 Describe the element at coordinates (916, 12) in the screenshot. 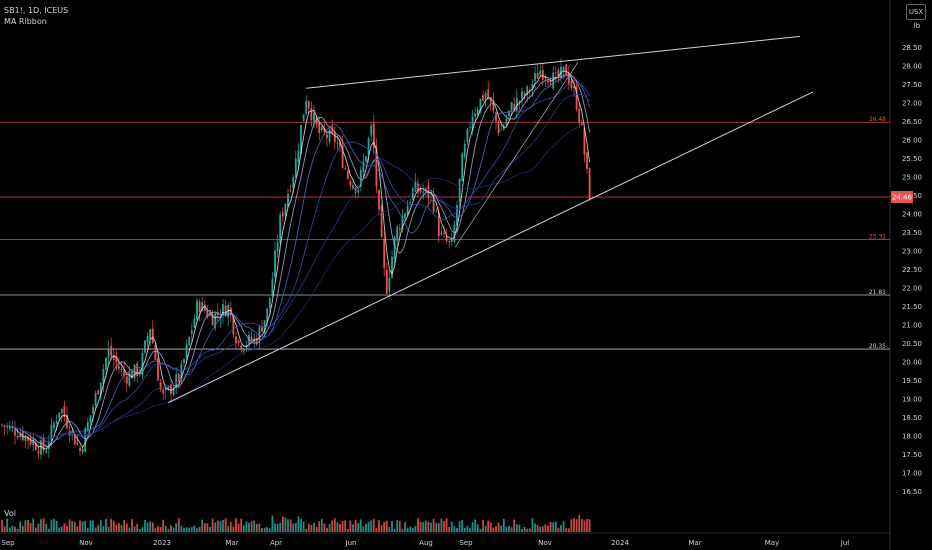

I see `currency-button: USX` at that location.